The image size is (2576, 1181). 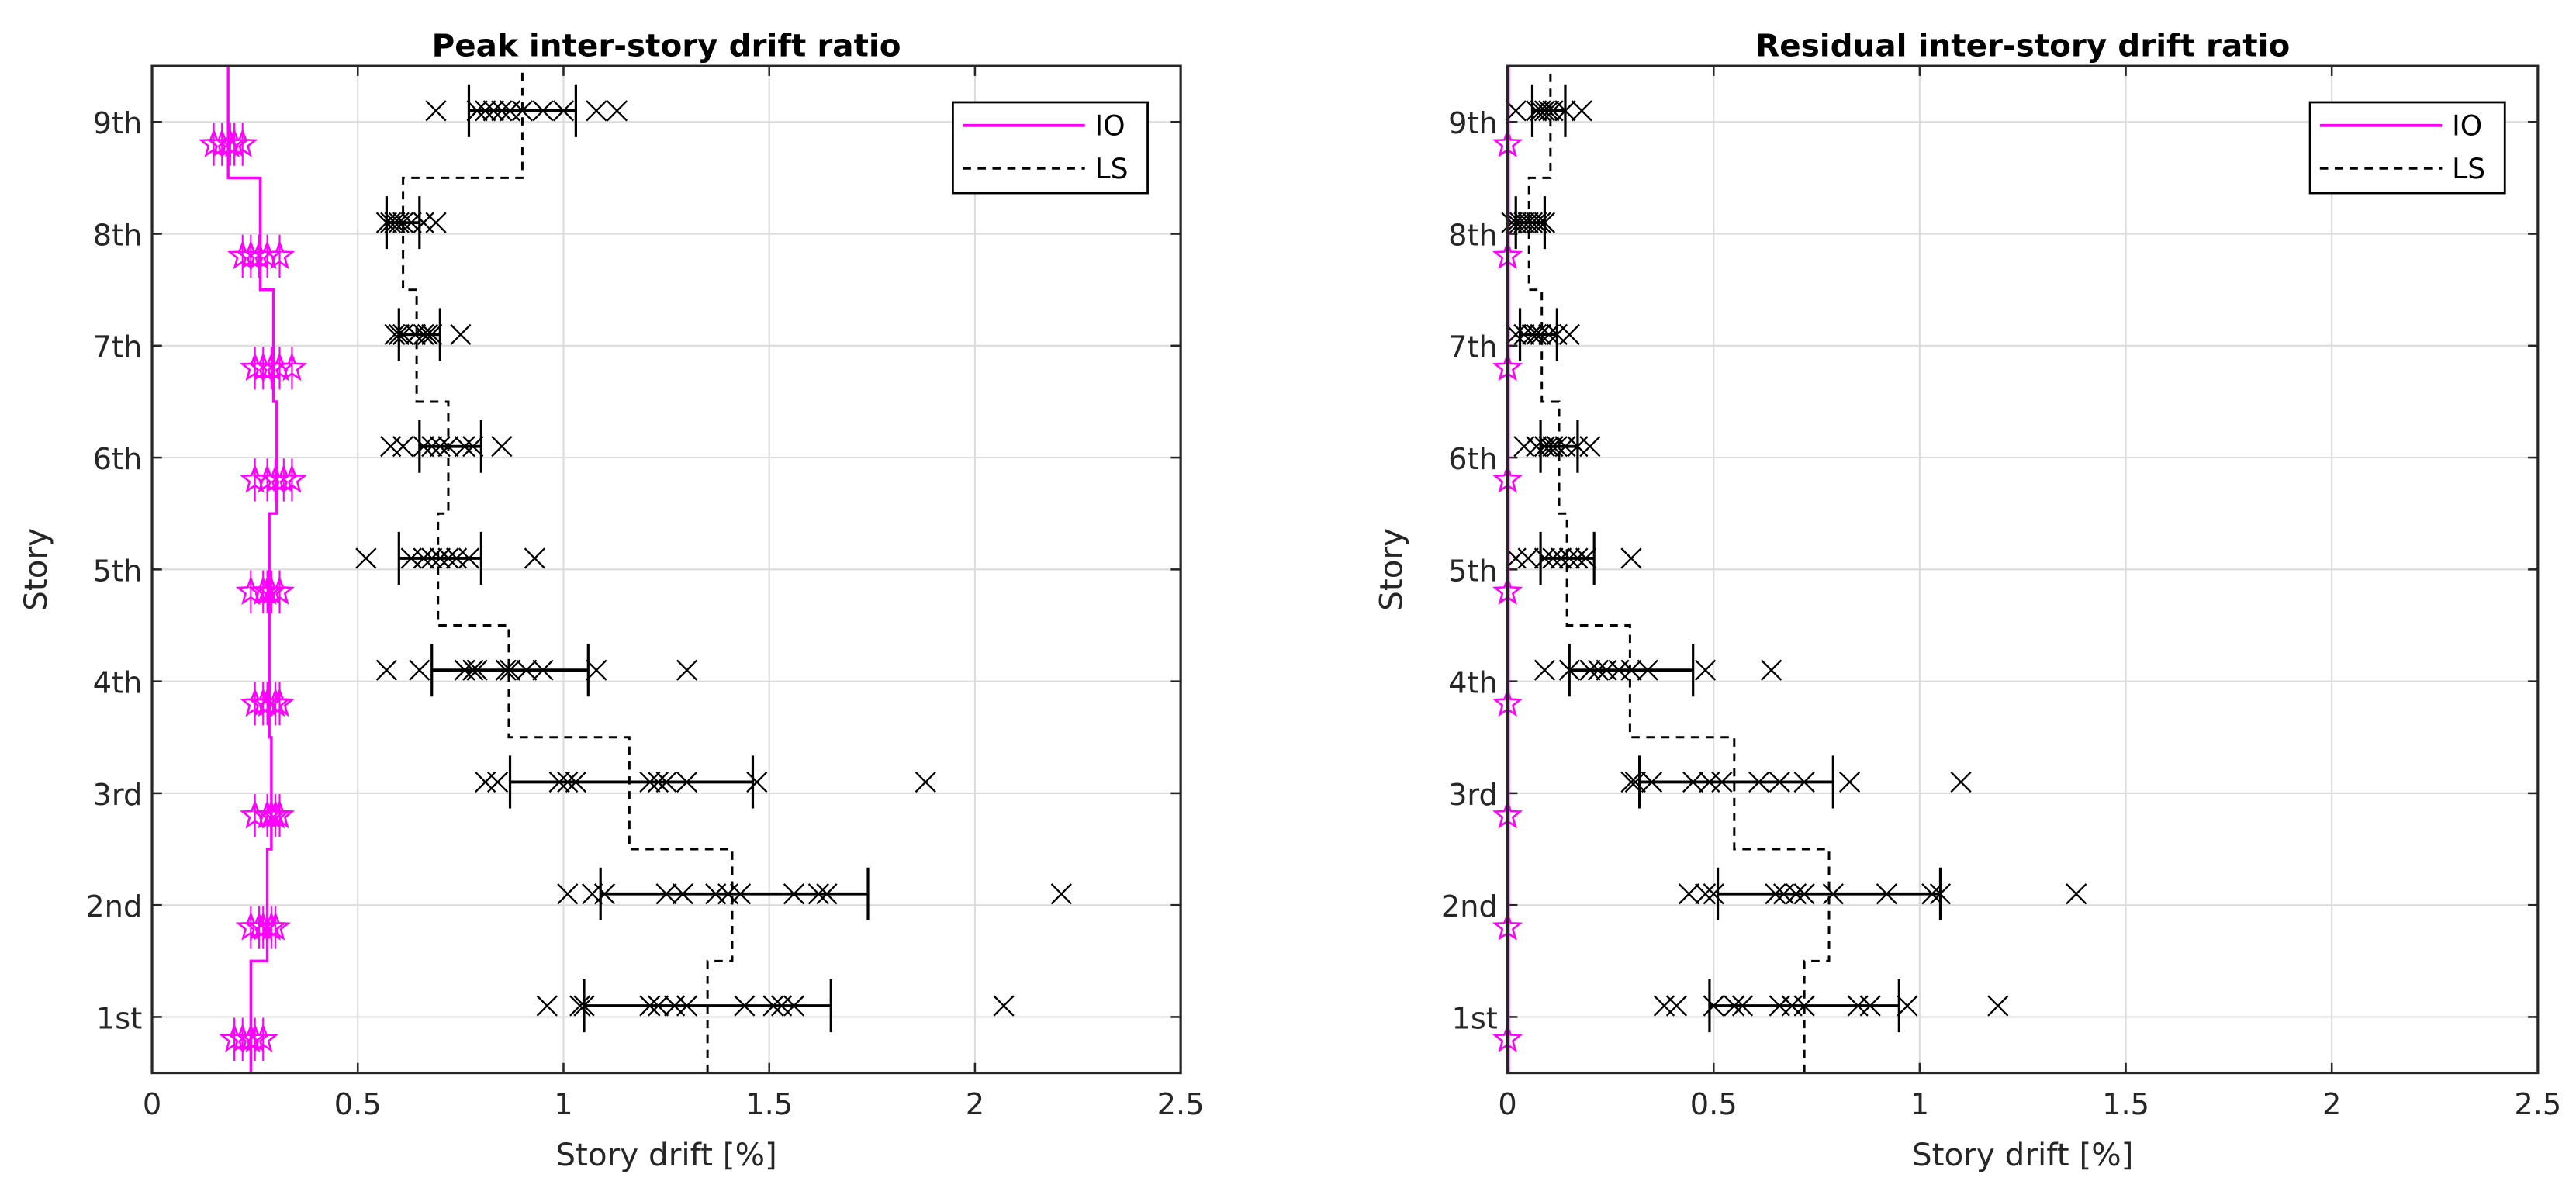 What do you see at coordinates (1181, 1104) in the screenshot?
I see `x-tick-label: 2.5` at bounding box center [1181, 1104].